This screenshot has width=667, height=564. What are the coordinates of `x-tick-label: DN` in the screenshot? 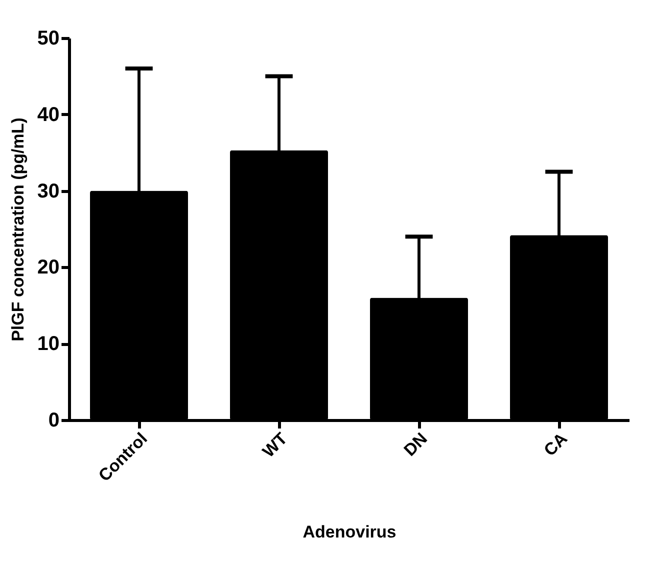 It's located at (416, 444).